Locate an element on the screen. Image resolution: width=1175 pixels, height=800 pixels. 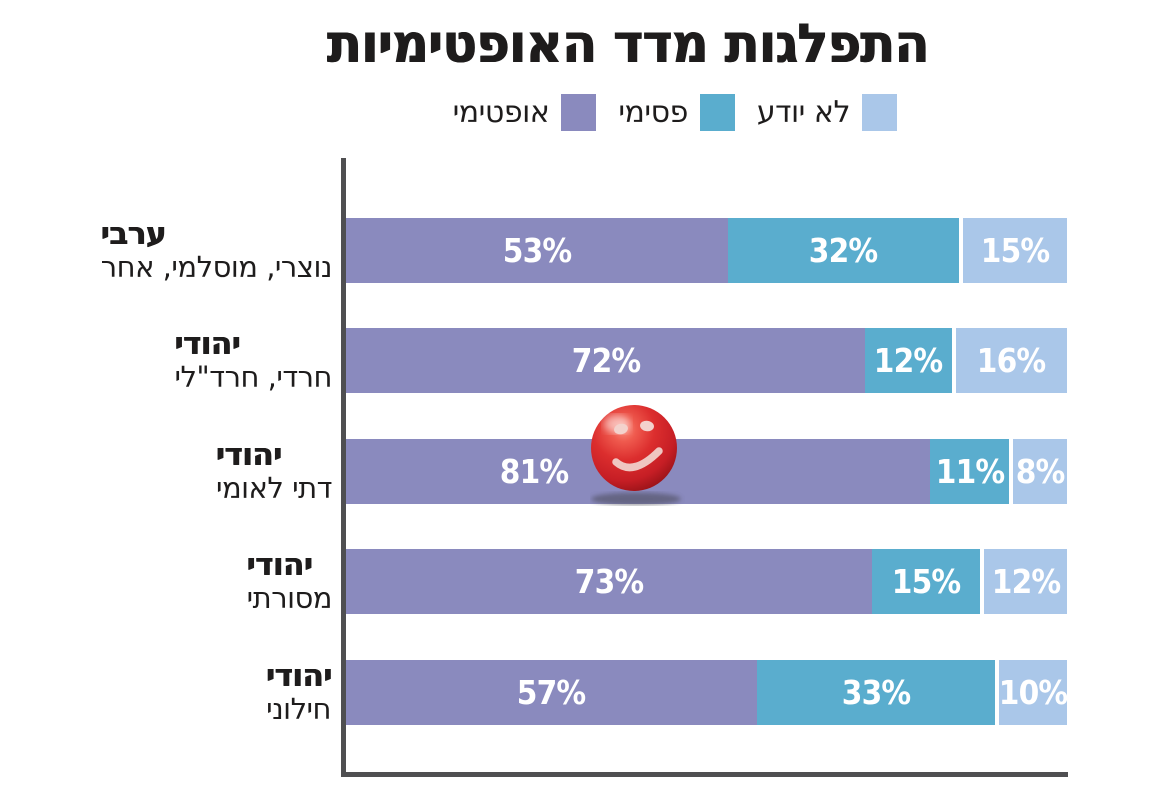
bar-segment-optimistic: 72% is located at coordinates (606, 360).